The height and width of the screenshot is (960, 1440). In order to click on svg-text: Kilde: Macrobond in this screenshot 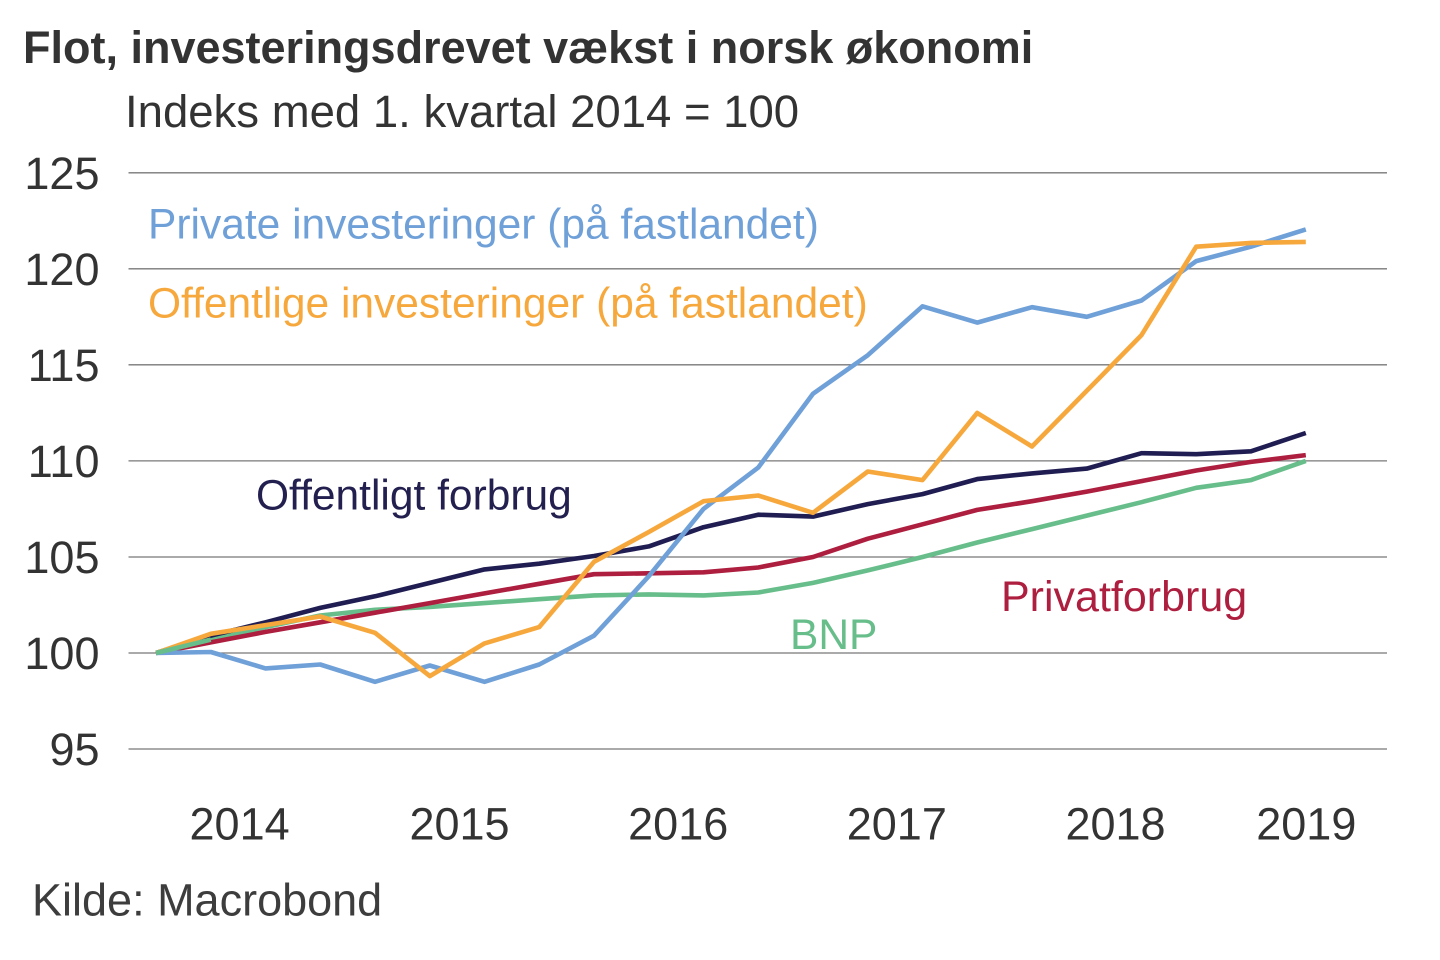, I will do `click(207, 900)`.